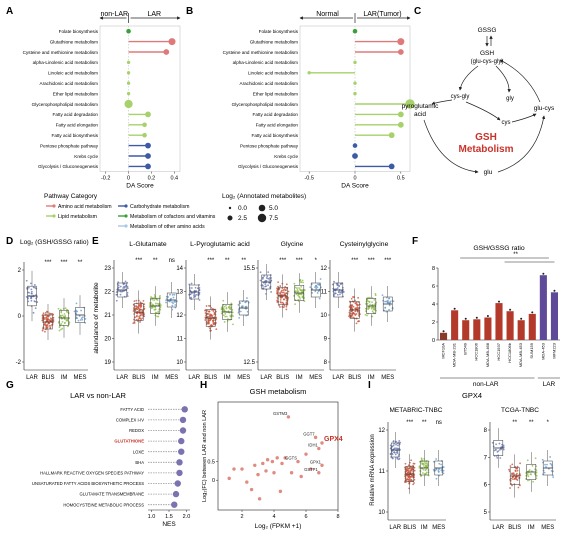 This screenshot has width=567, height=540. I want to click on nes-dot, so click(179, 473).